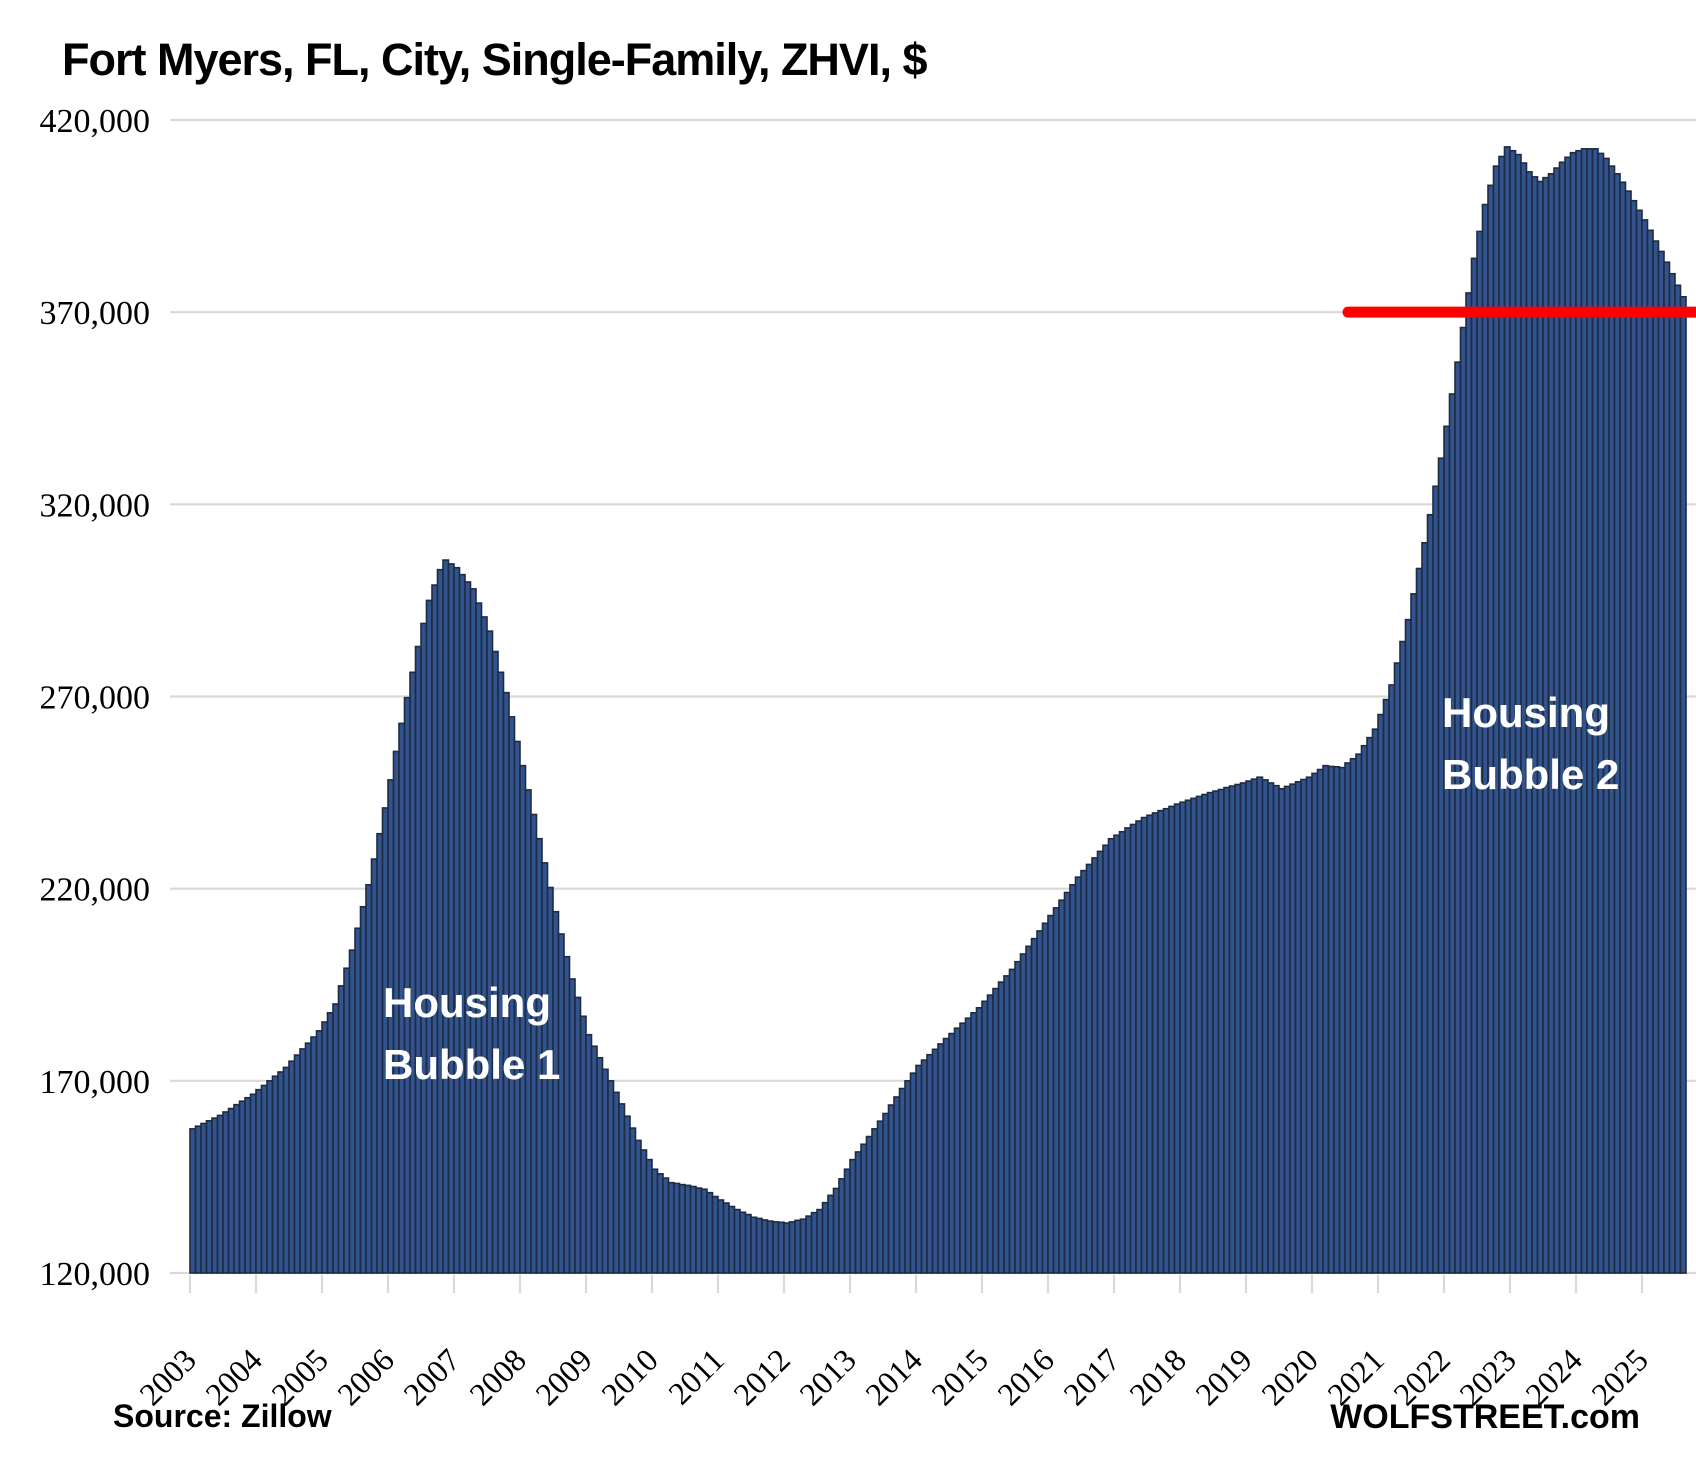  I want to click on x-tick-label: 2014, so click(893, 1376).